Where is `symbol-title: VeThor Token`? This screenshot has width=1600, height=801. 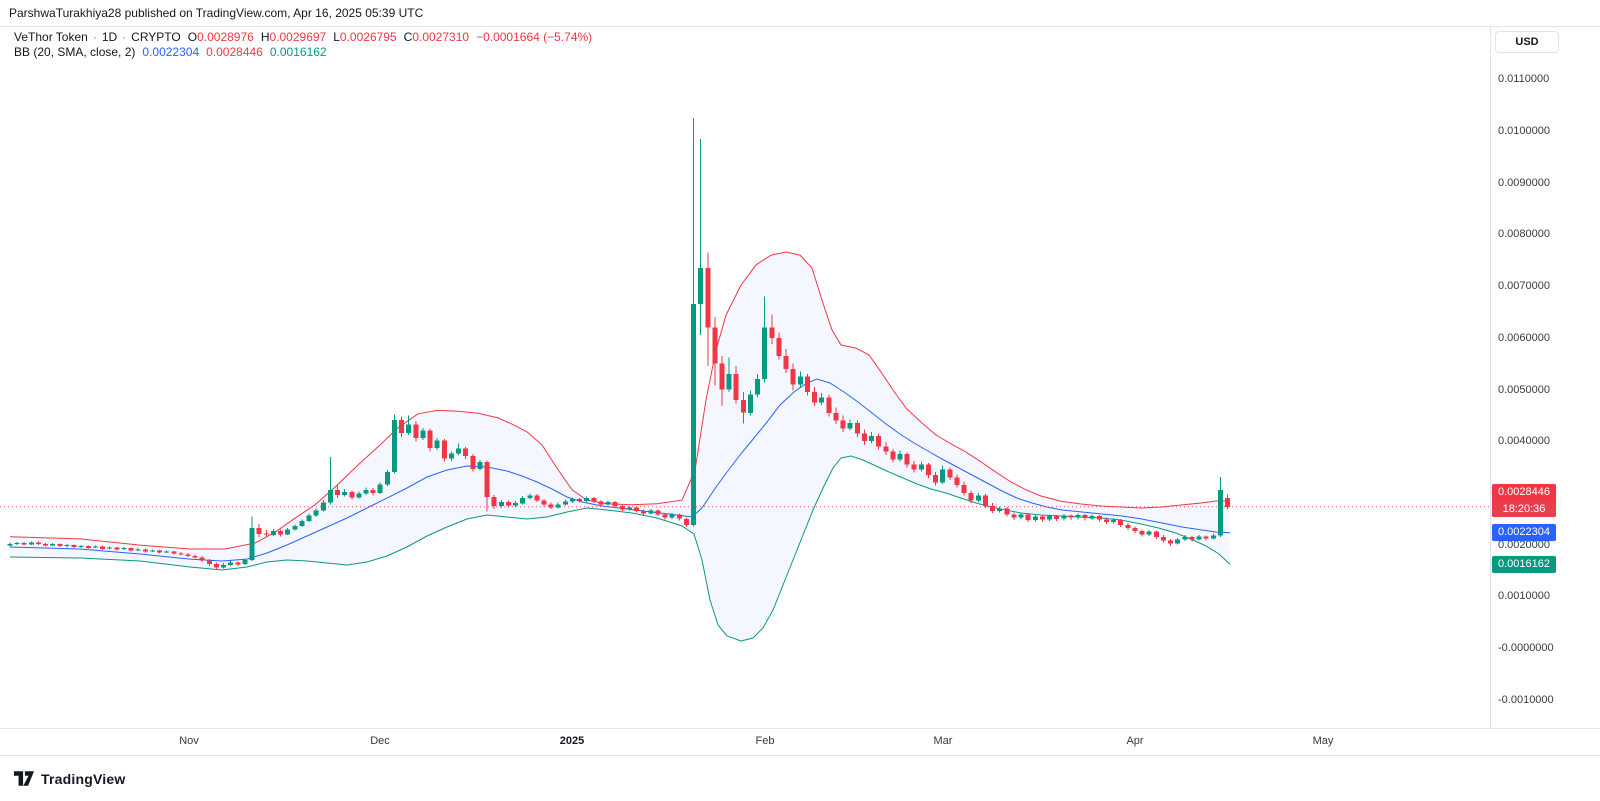
symbol-title: VeThor Token is located at coordinates (51, 37).